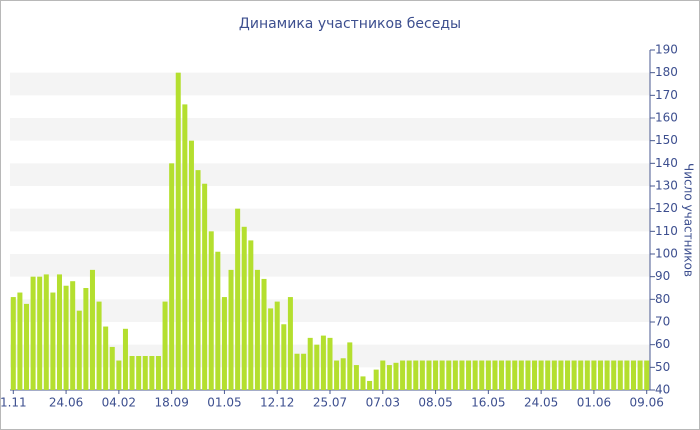 Image resolution: width=700 pixels, height=430 pixels. What do you see at coordinates (666, 231) in the screenshot?
I see `y-tick-label: 110` at bounding box center [666, 231].